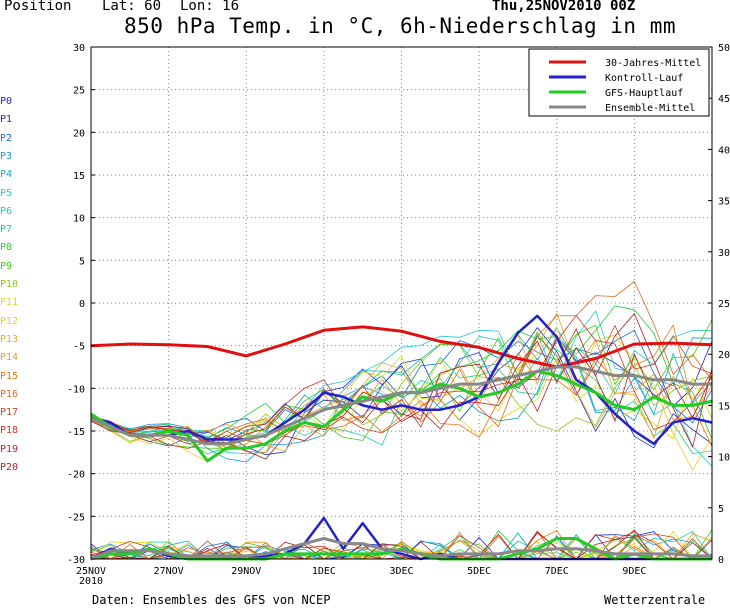  I want to click on x-tick-label: 29NOV, so click(246, 571).